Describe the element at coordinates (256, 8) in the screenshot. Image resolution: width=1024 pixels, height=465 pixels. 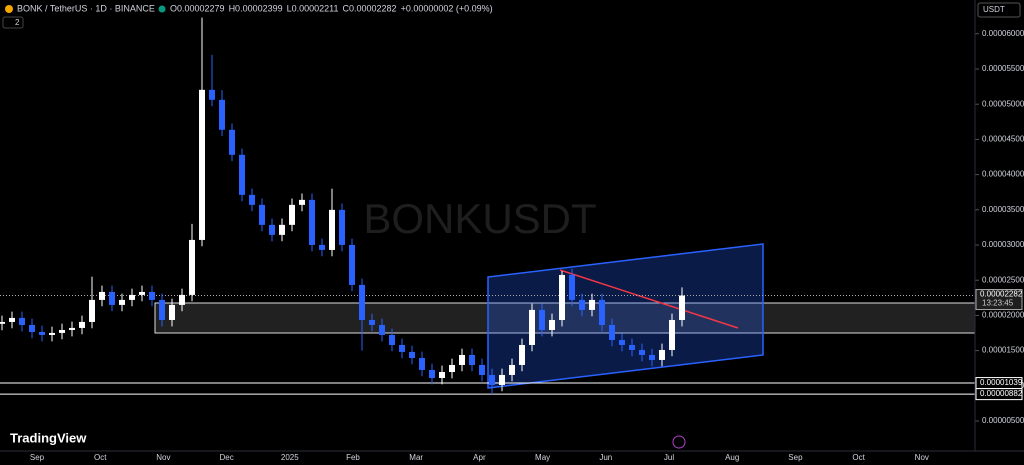
I see `ohlc-value: H0.00002399` at that location.